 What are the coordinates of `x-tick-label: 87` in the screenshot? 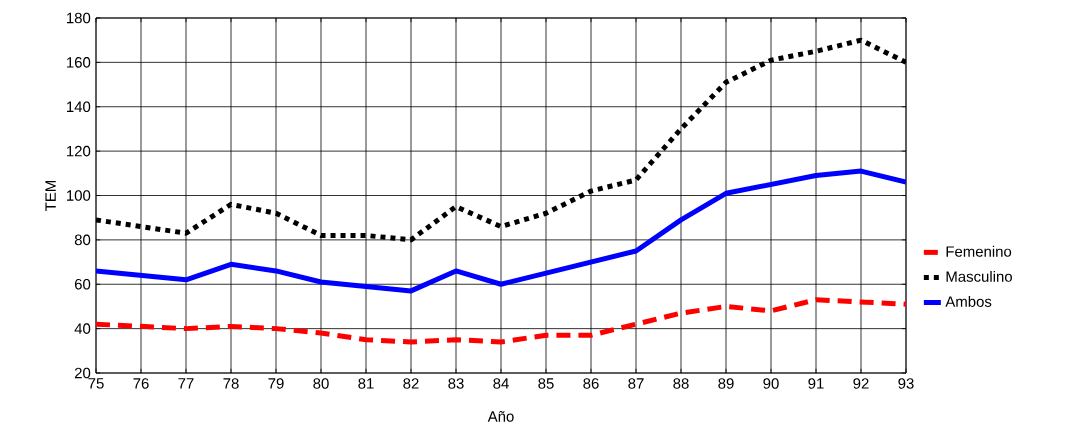 It's located at (636, 383).